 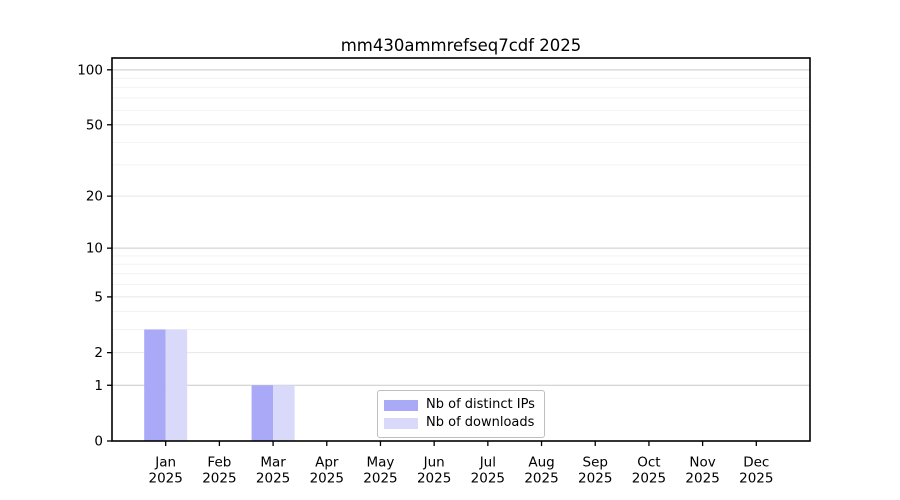 What do you see at coordinates (756, 463) in the screenshot?
I see `x-tick-label-month-dec: Dec` at bounding box center [756, 463].